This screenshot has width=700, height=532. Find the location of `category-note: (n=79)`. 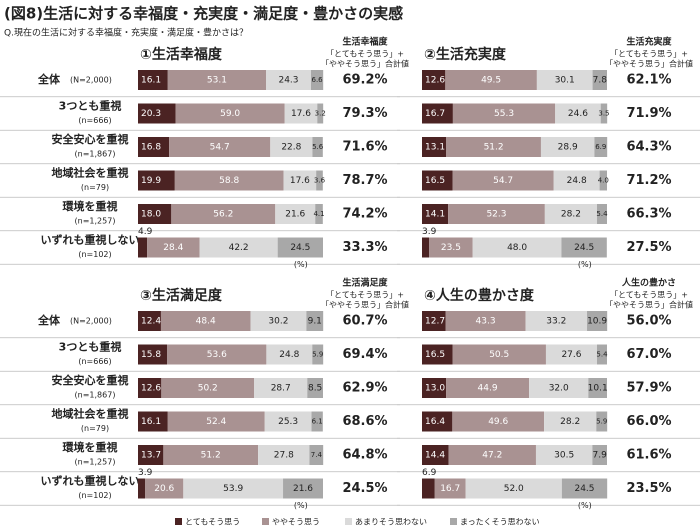

category-note: (n=79) is located at coordinates (95, 187).